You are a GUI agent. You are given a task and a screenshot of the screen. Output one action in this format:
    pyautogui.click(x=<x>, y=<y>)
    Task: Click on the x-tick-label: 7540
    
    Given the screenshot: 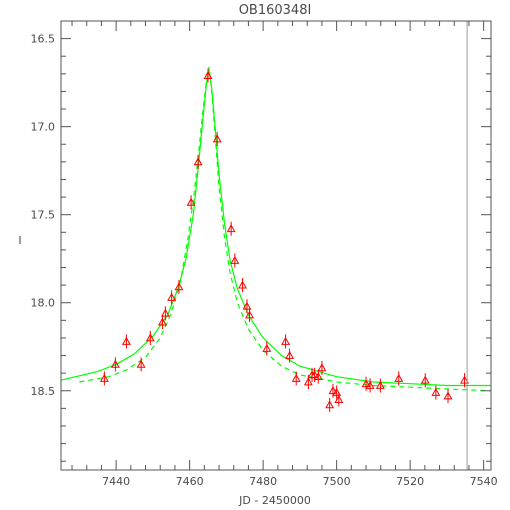 What is the action you would take?
    pyautogui.click(x=484, y=481)
    